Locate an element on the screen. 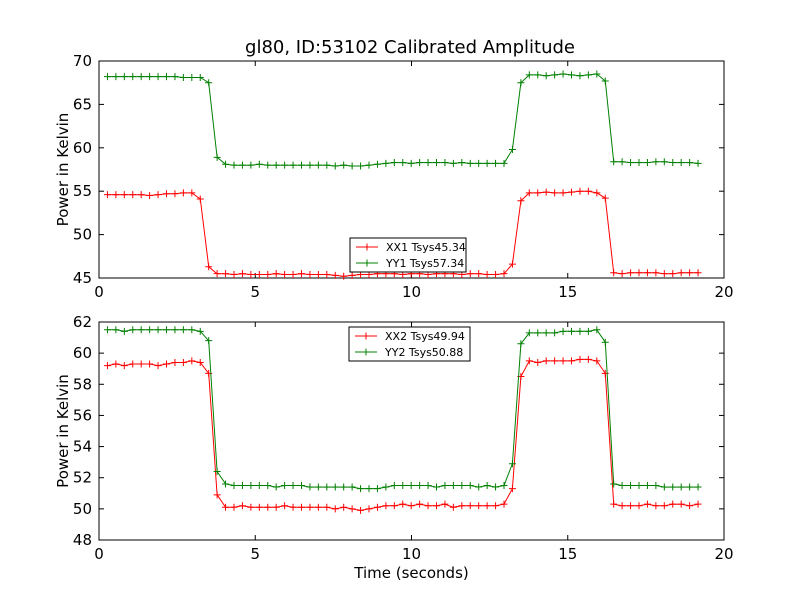 The width and height of the screenshot is (800, 604). y-tick-label: 70 is located at coordinates (82, 61).